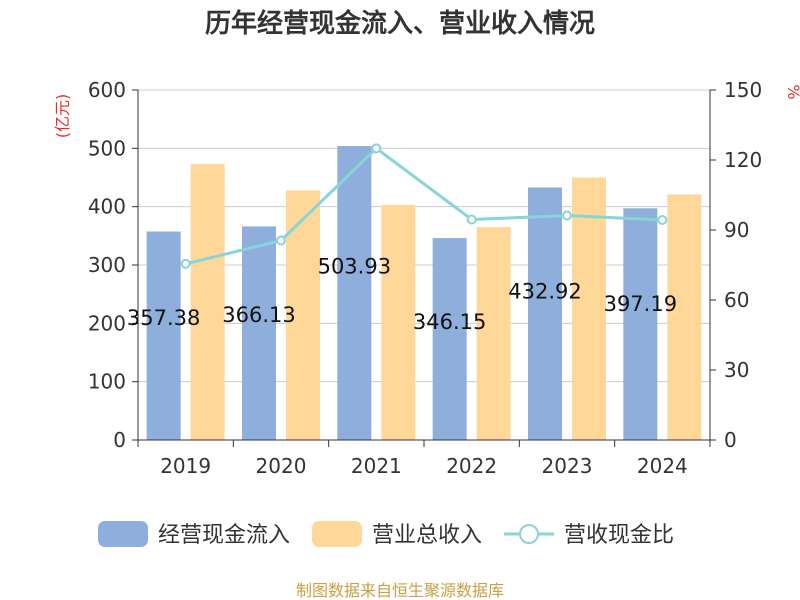 This screenshot has width=800, height=600. I want to click on y-right-tick-label: 150, so click(743, 90).